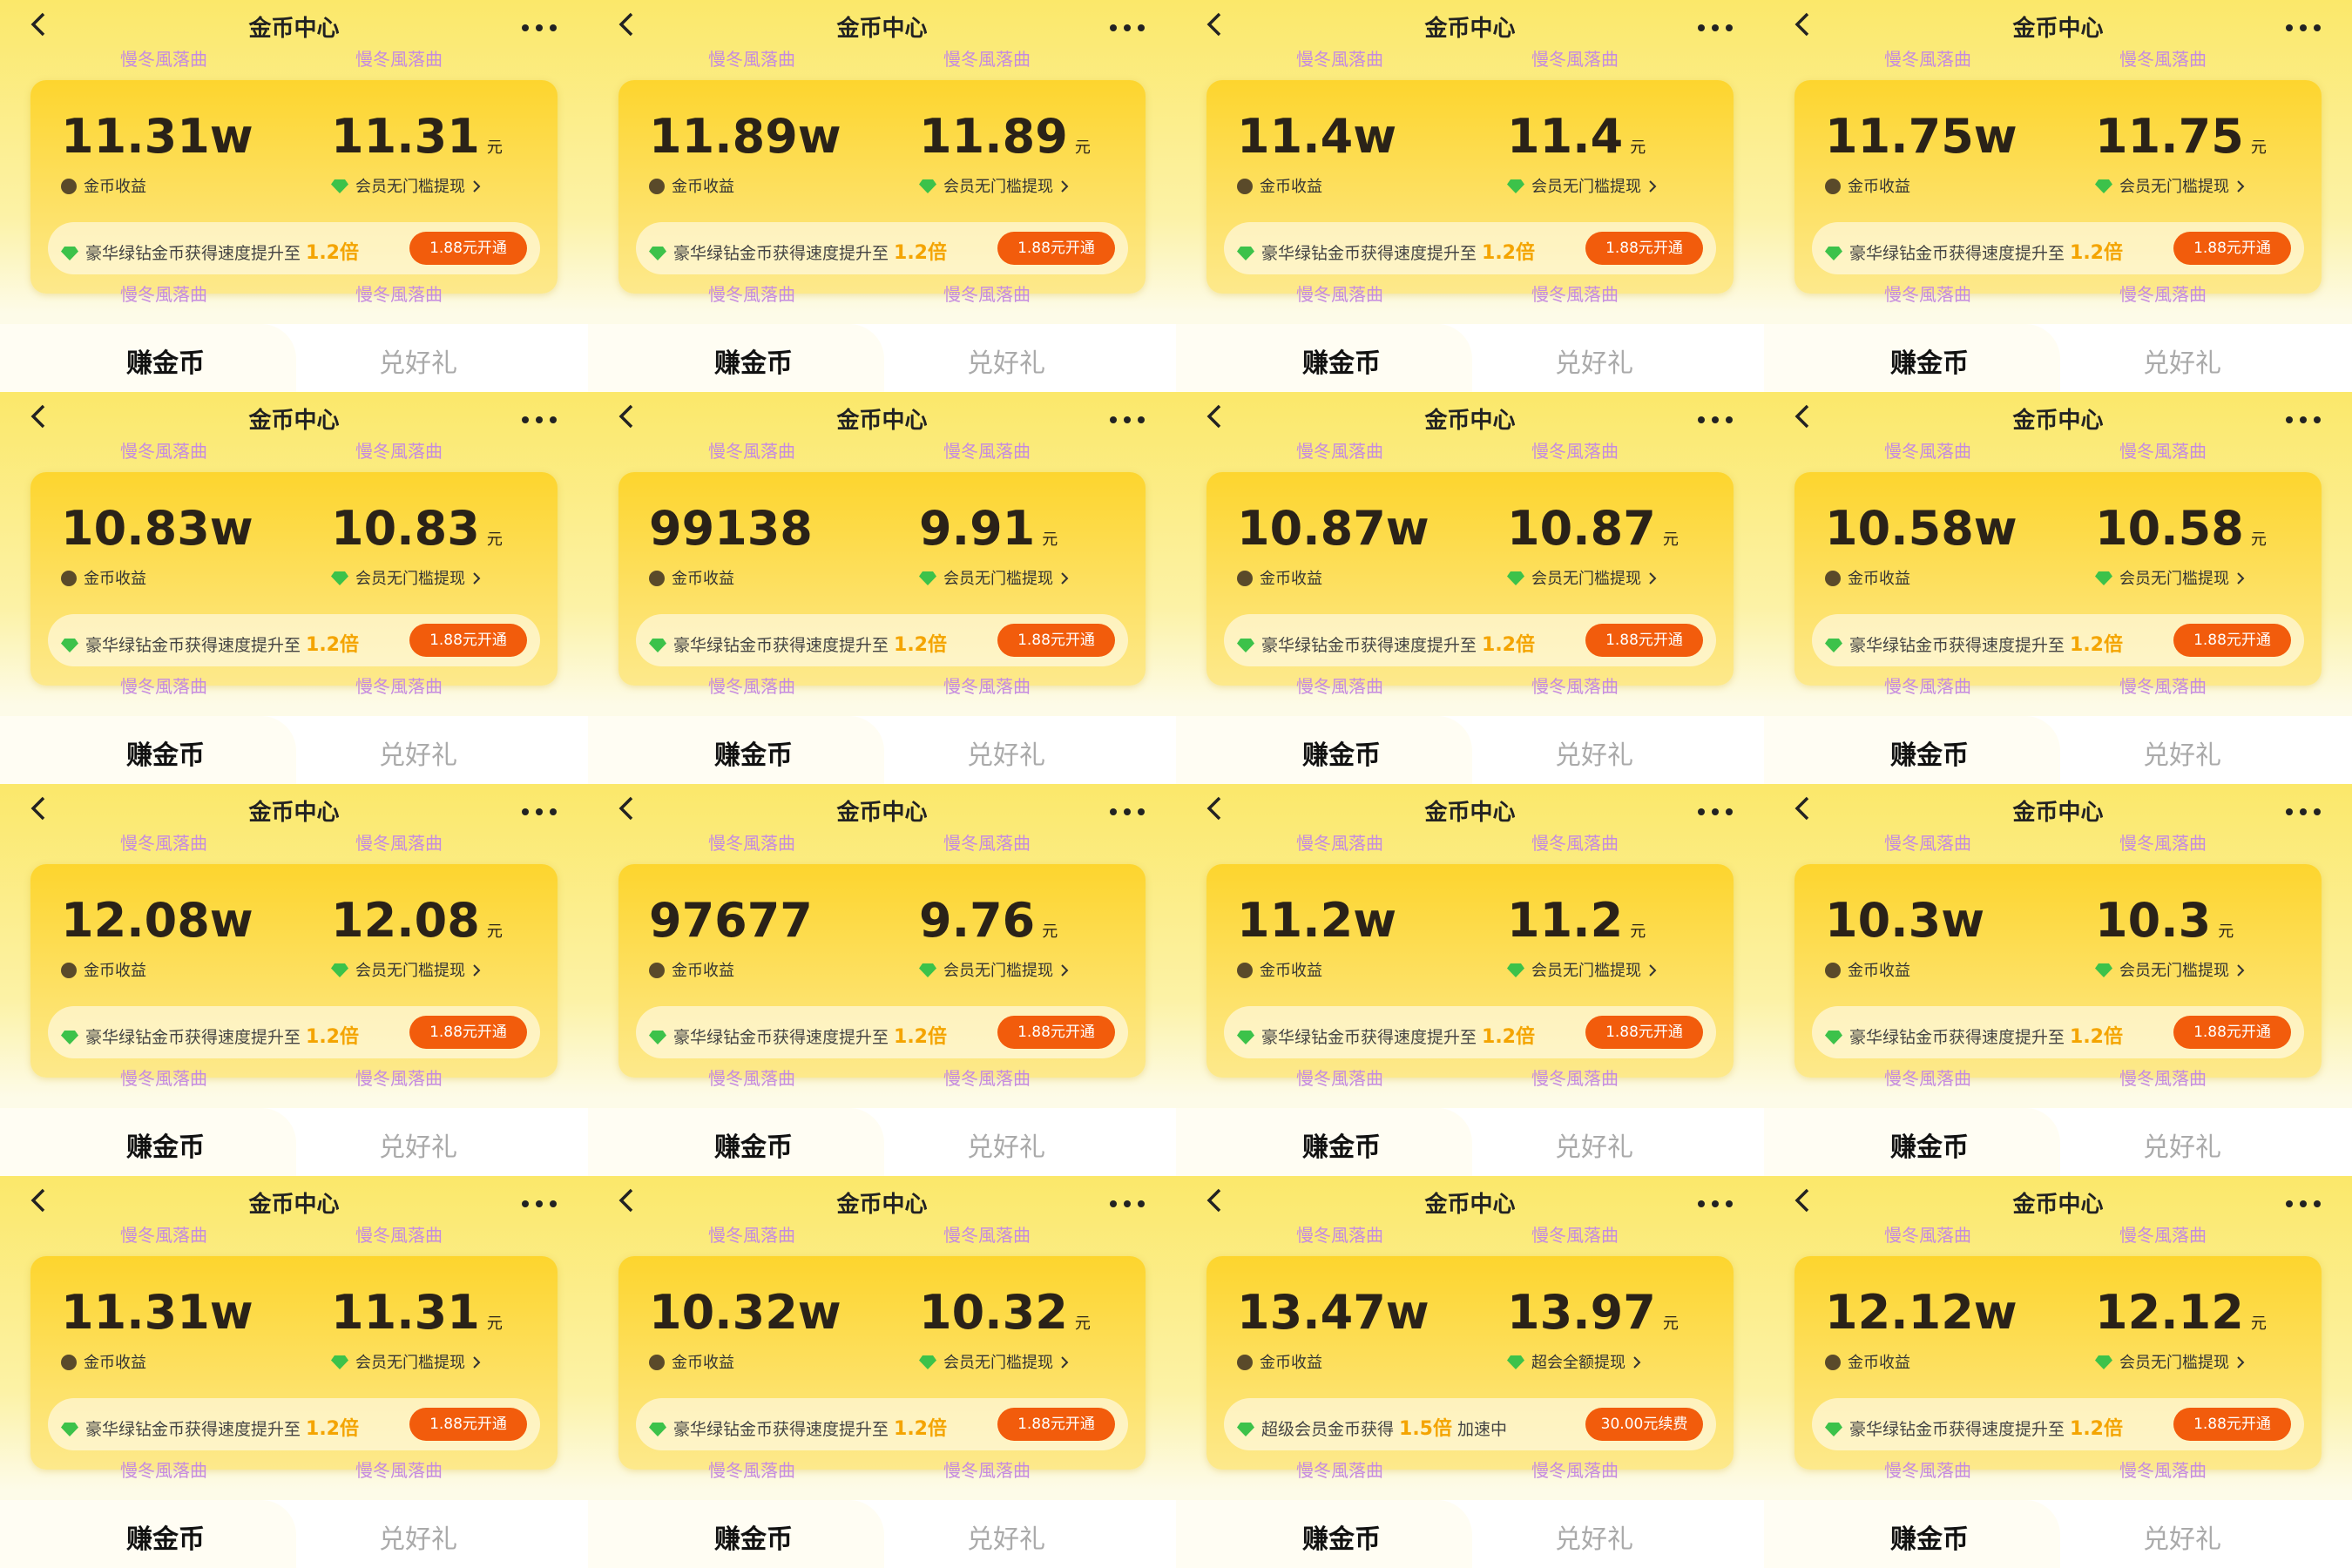 The height and width of the screenshot is (1568, 2352). I want to click on promo-prefix: 豪华绿钻金币获得速度提升至, so click(1957, 645).